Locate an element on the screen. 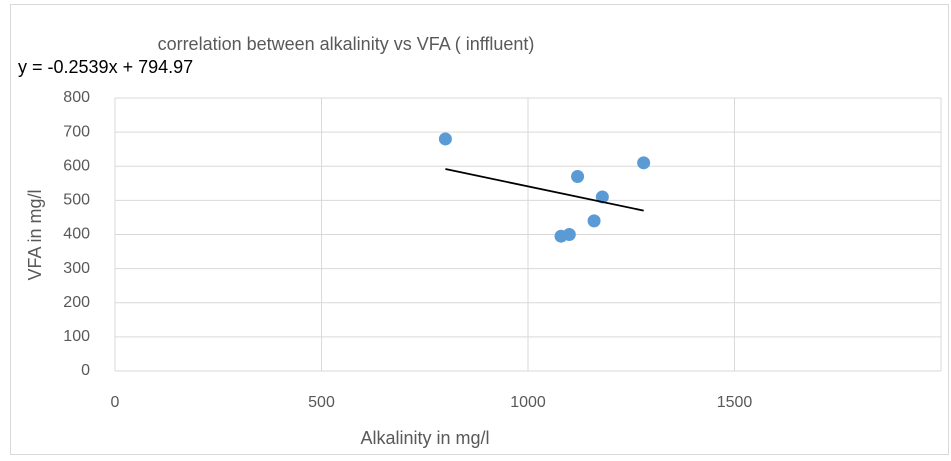 This screenshot has height=461, width=951. y-tick-label: 200 is located at coordinates (76, 302).